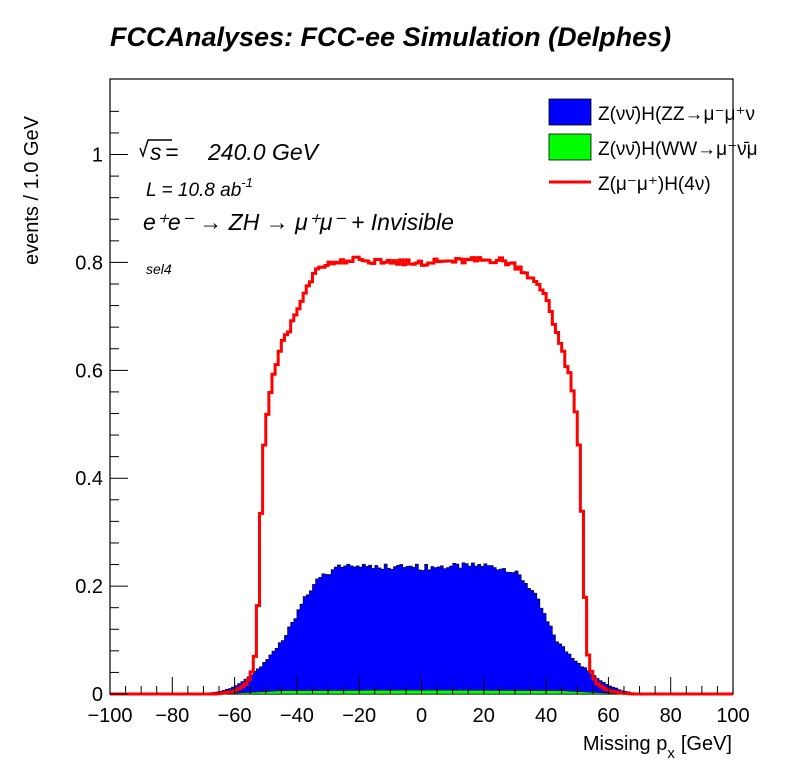 The height and width of the screenshot is (772, 796). Describe the element at coordinates (32, 190) in the screenshot. I see `y-axis-label: events / 1.0 GeV` at that location.